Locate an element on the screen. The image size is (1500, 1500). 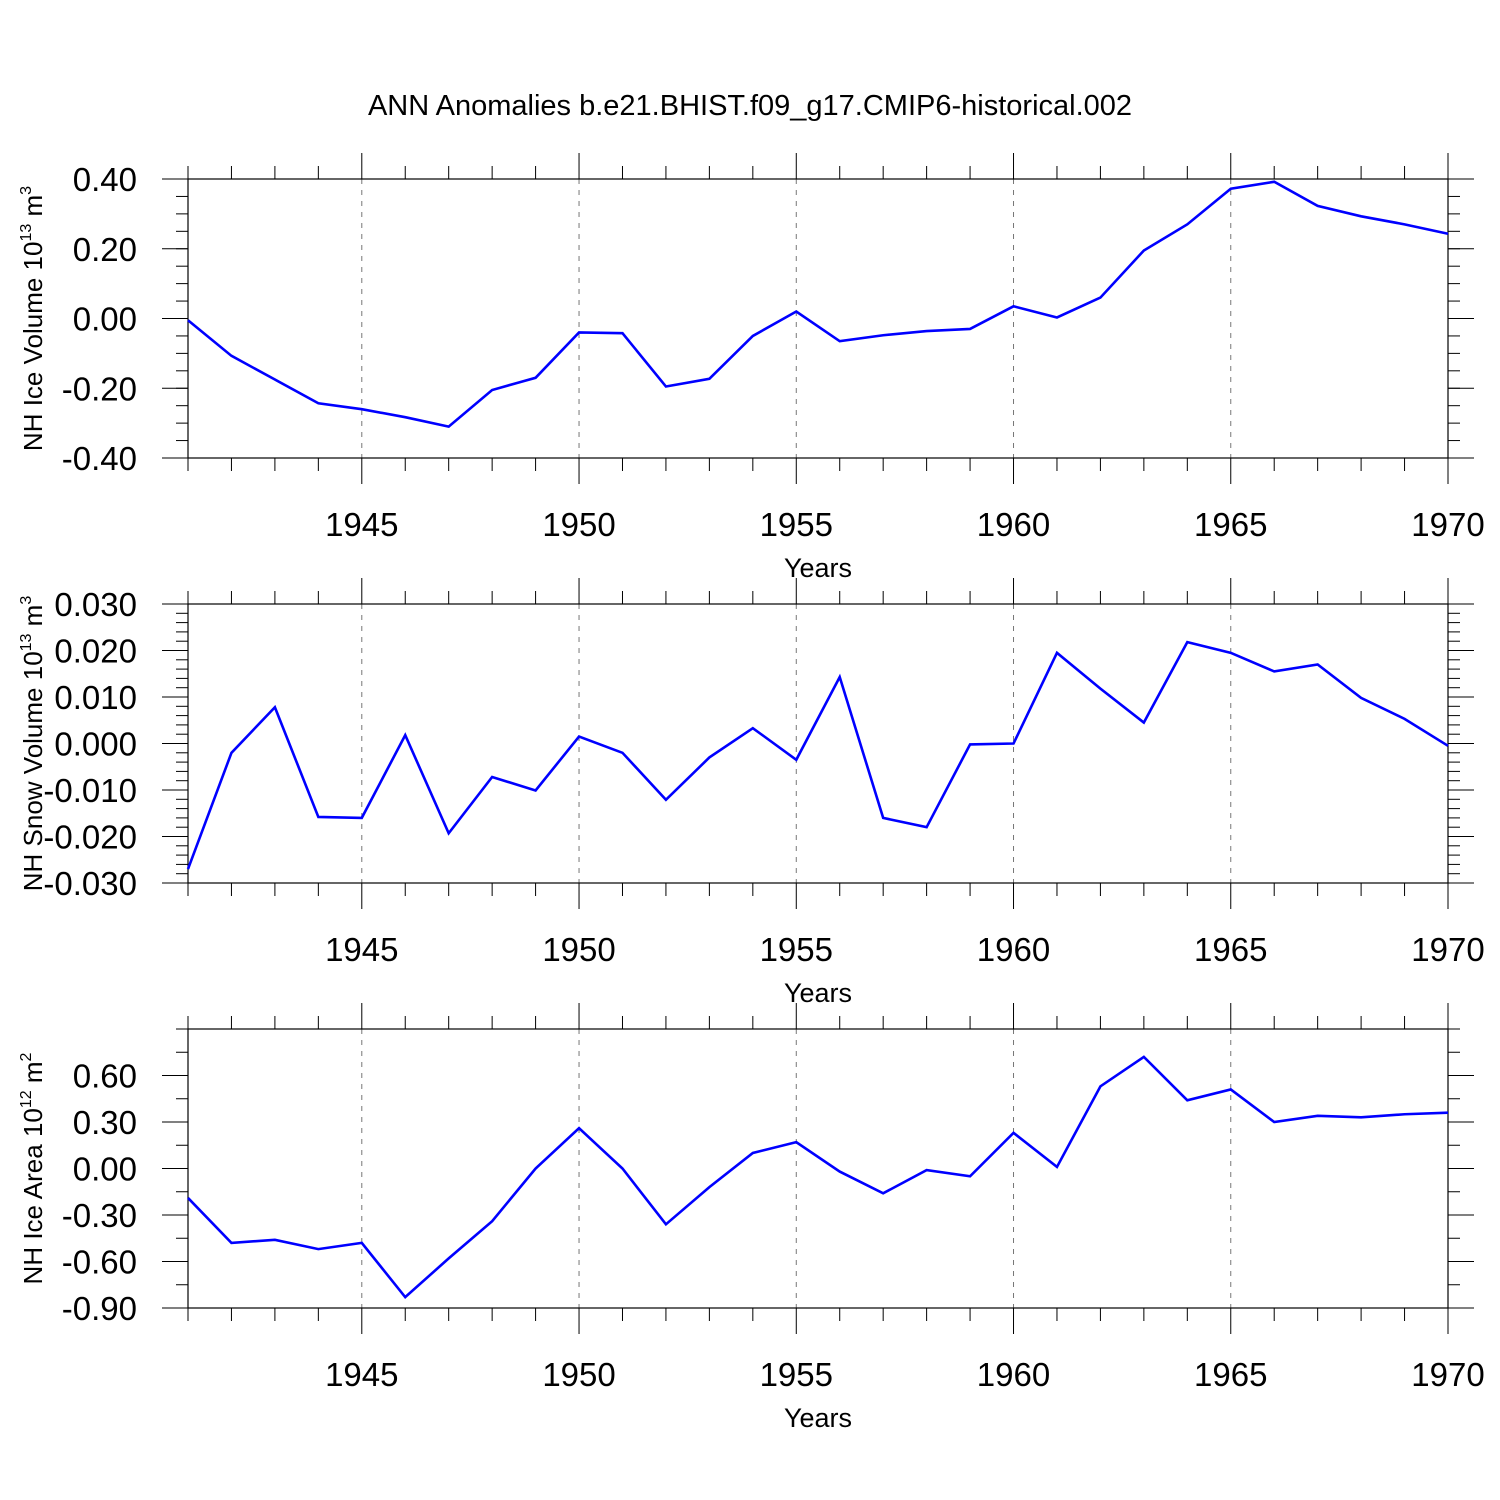
y-axis-label: NH Ice Volume 1013 m3 is located at coordinates (33, 318).